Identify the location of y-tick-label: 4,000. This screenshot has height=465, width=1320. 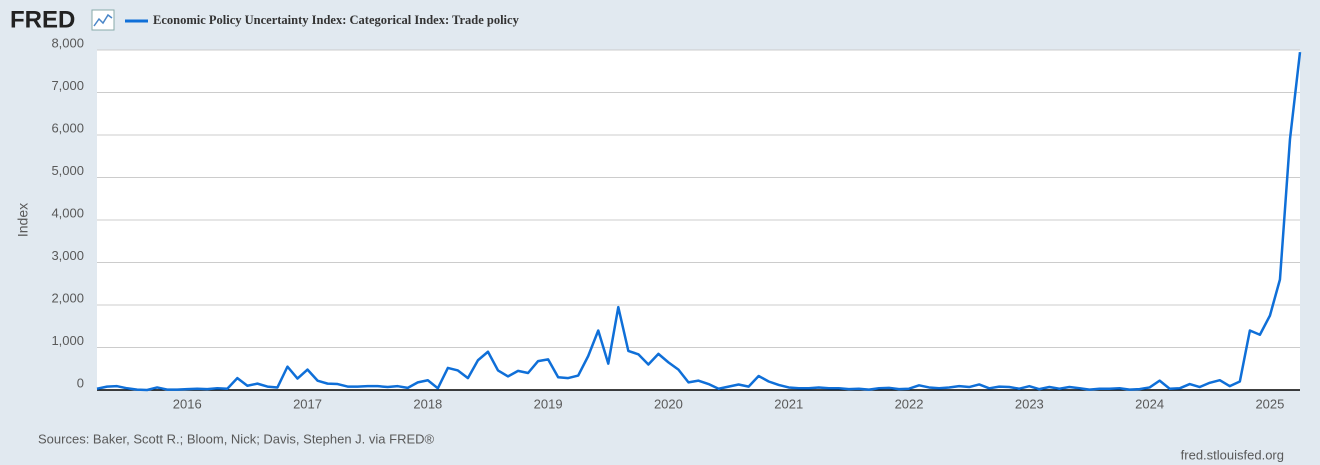
(67, 212).